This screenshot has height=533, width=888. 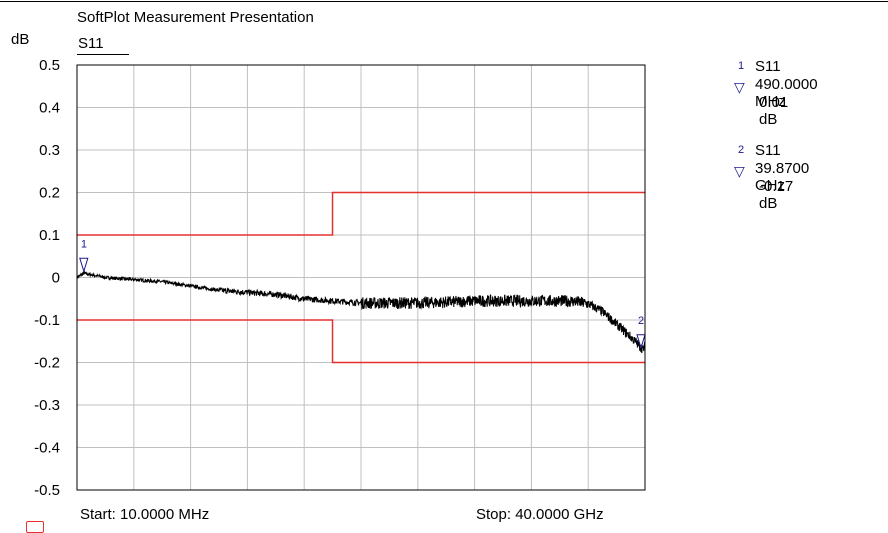 I want to click on y-tick-label: -0.4, so click(x=47, y=448).